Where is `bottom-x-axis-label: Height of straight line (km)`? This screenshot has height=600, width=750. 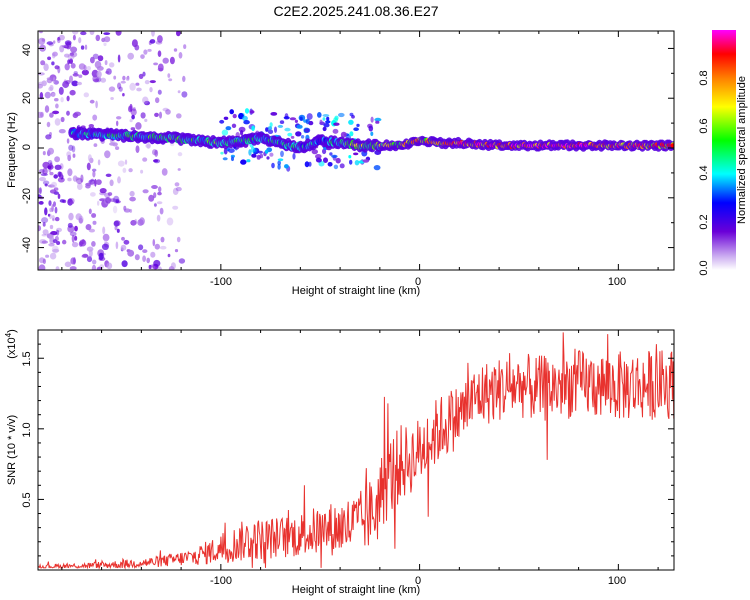 bottom-x-axis-label: Height of straight line (km) is located at coordinates (356, 590).